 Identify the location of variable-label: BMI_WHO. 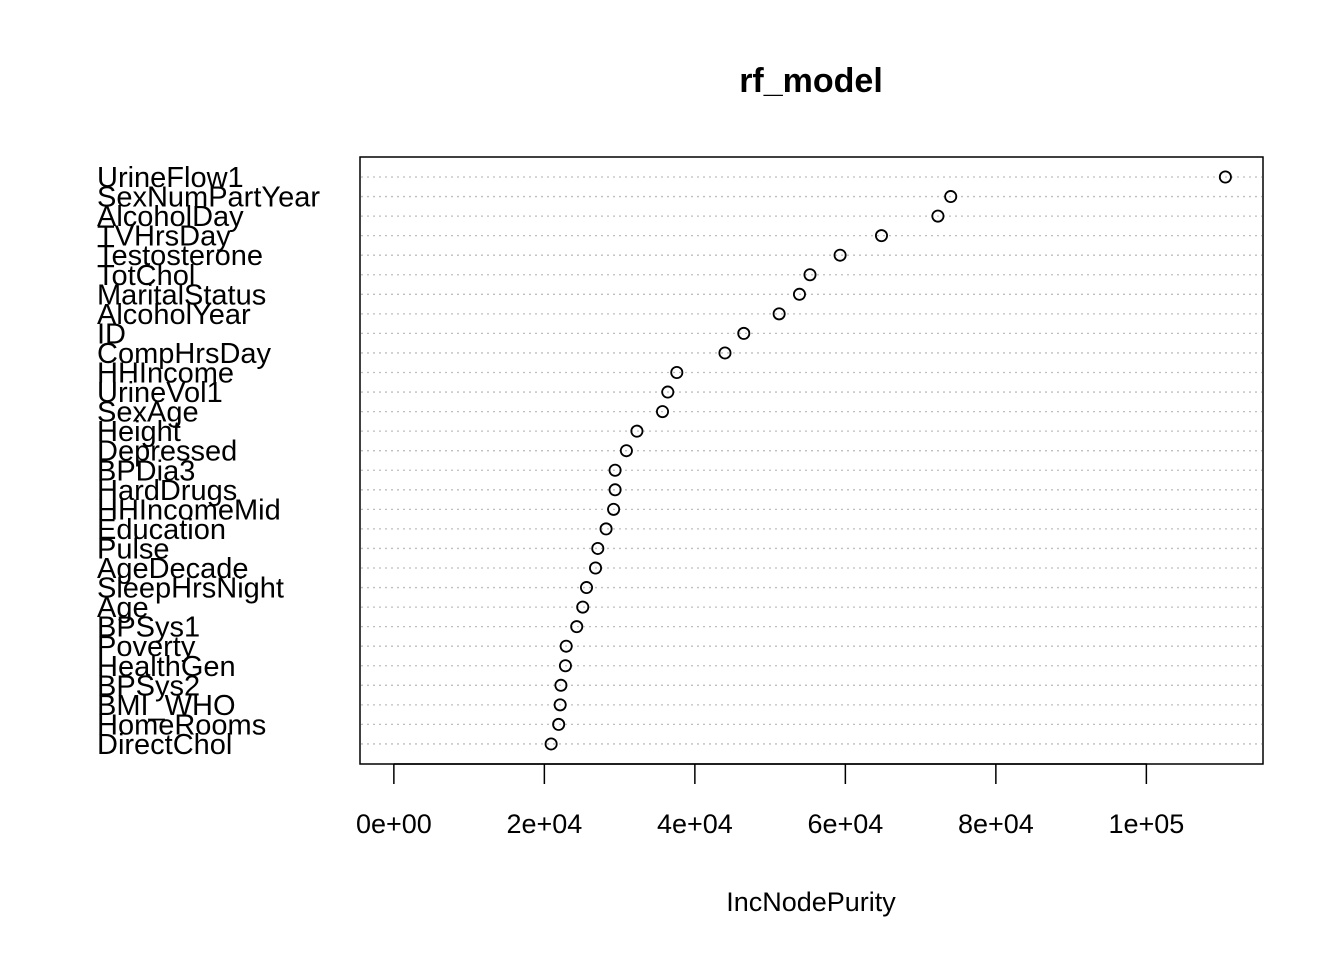
(166, 706).